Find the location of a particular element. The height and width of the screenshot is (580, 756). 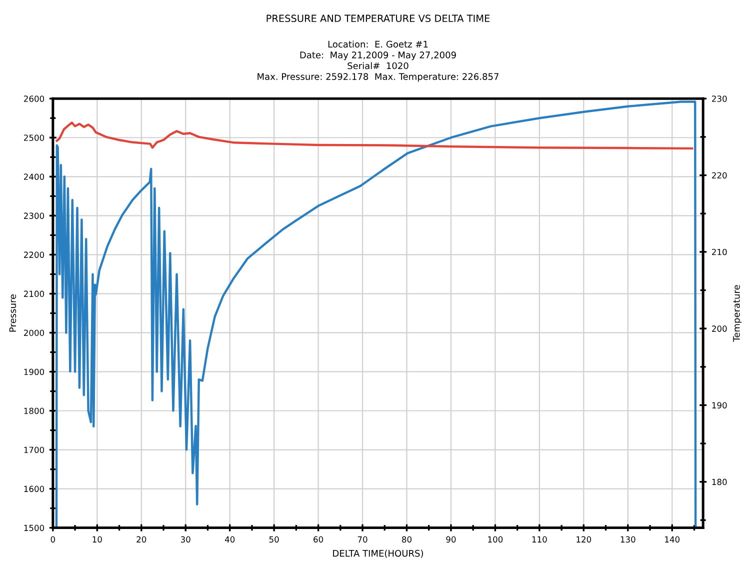

x-tick-label: 60 is located at coordinates (319, 539).